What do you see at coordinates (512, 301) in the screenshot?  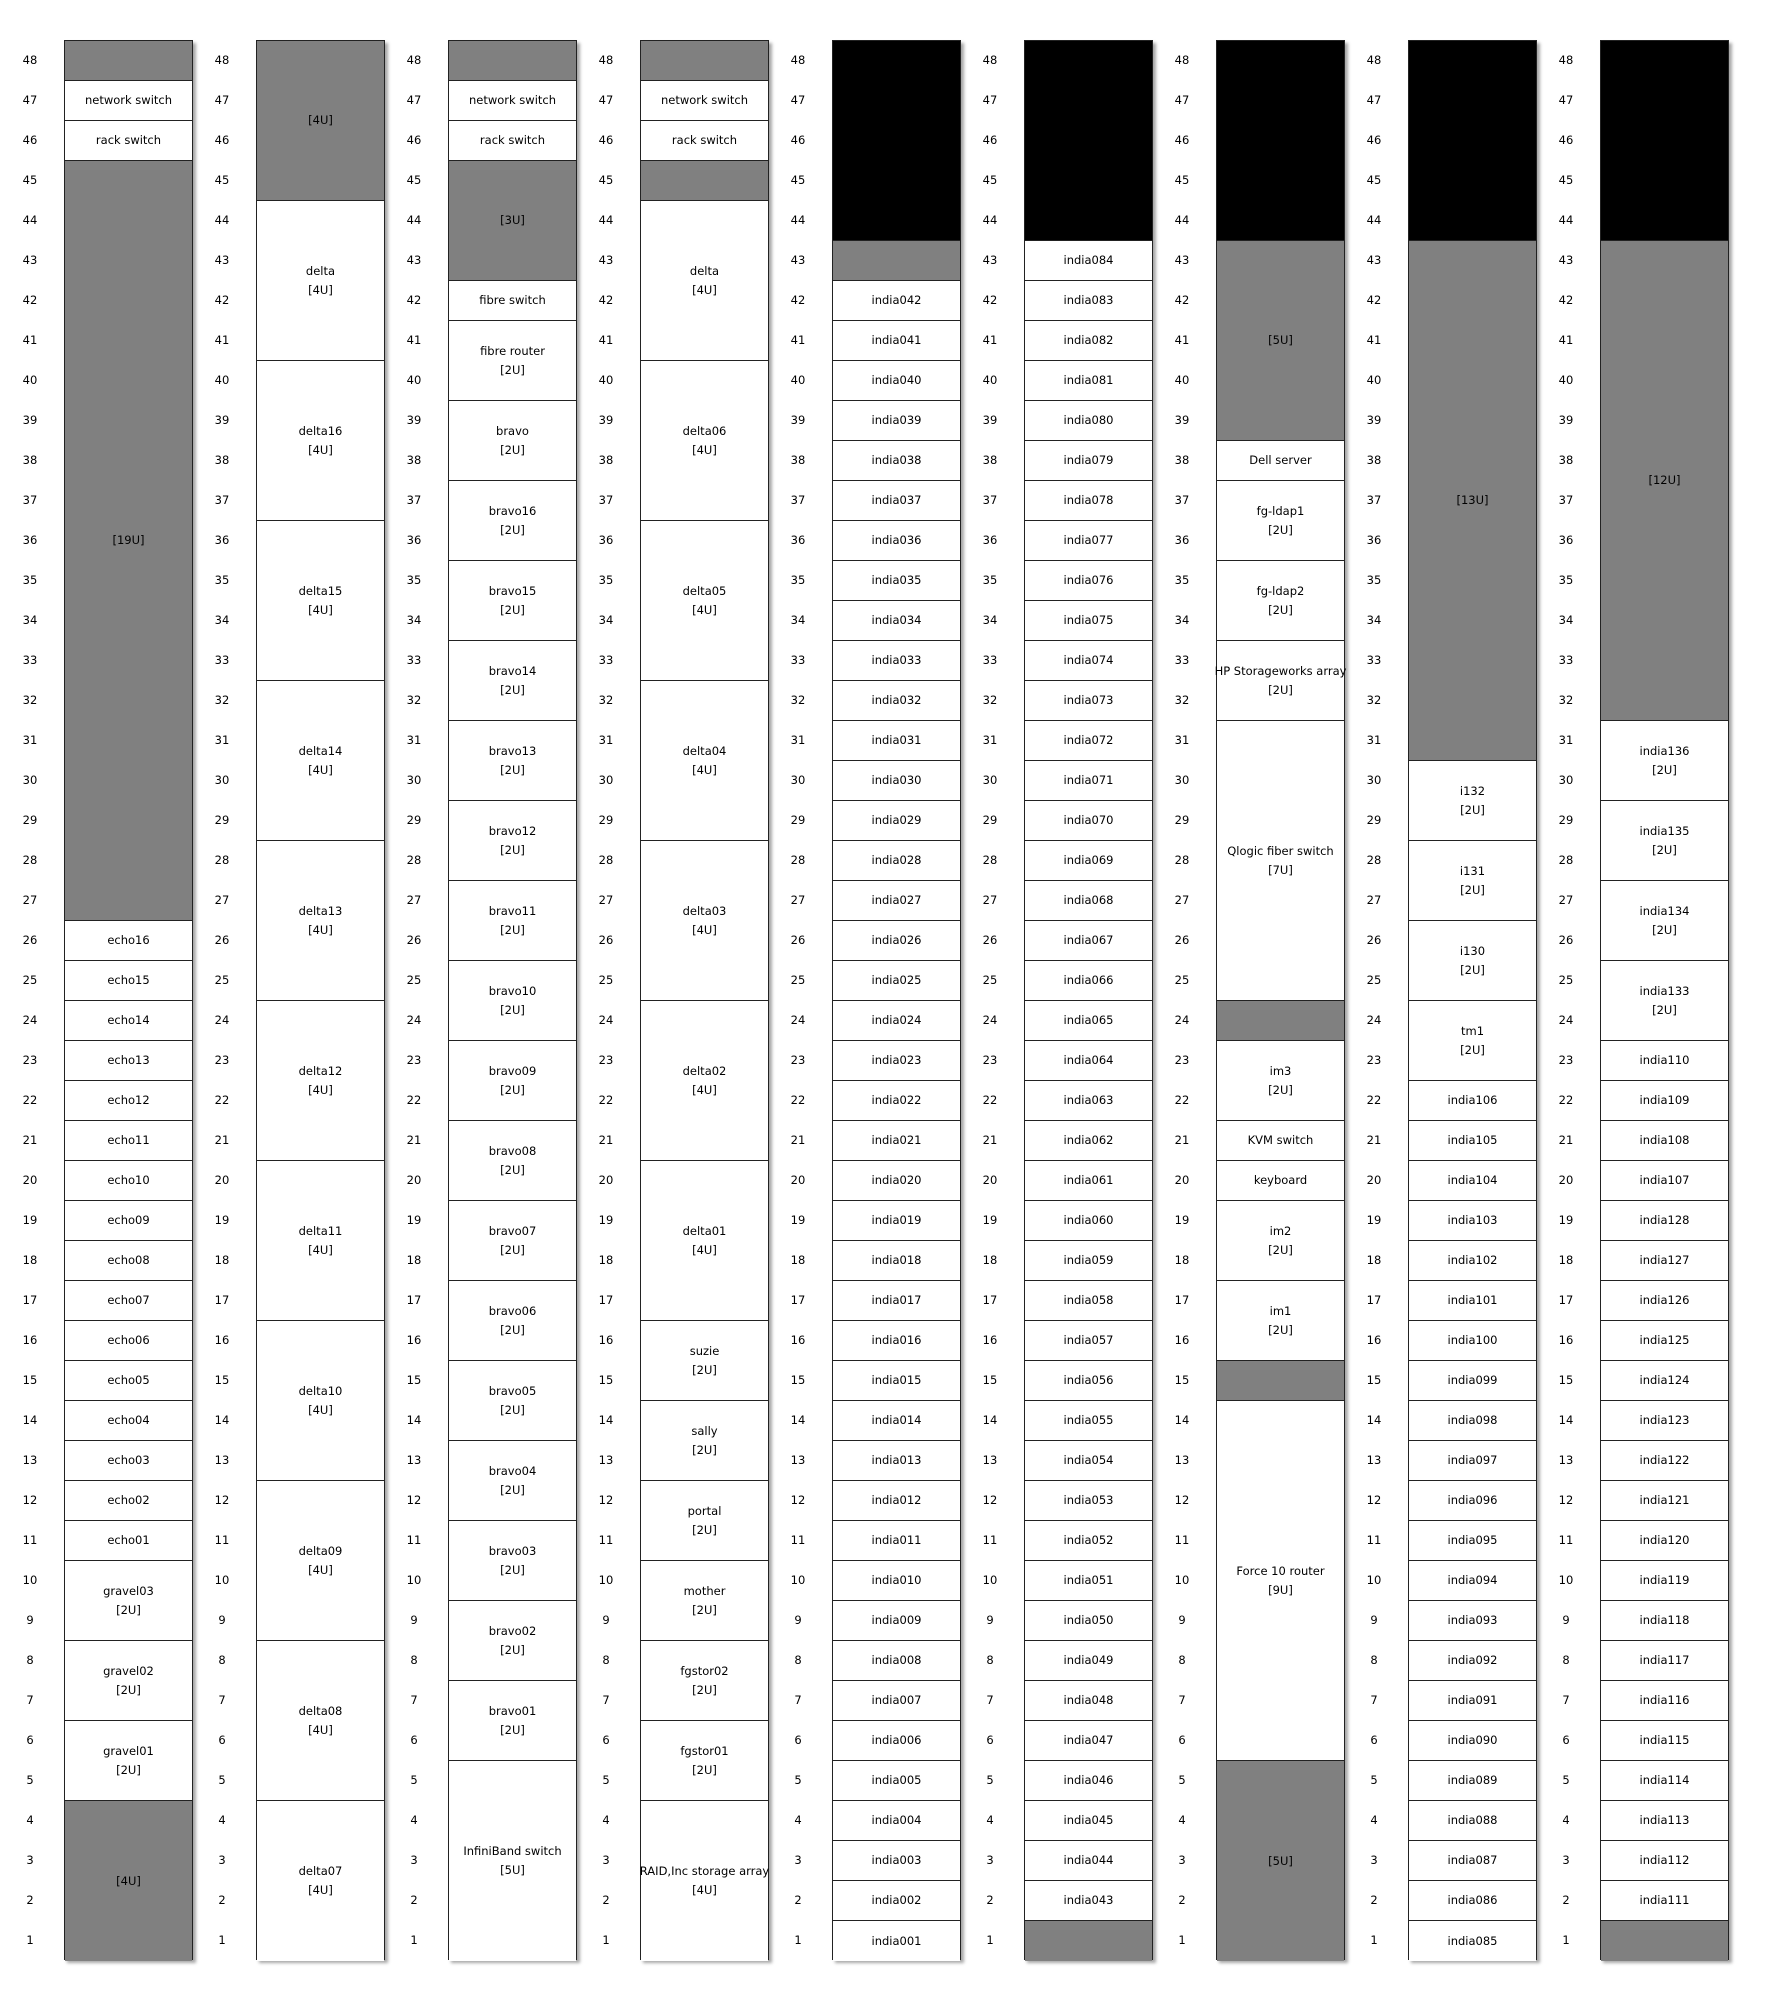 I see `rack-device: fibre switch` at bounding box center [512, 301].